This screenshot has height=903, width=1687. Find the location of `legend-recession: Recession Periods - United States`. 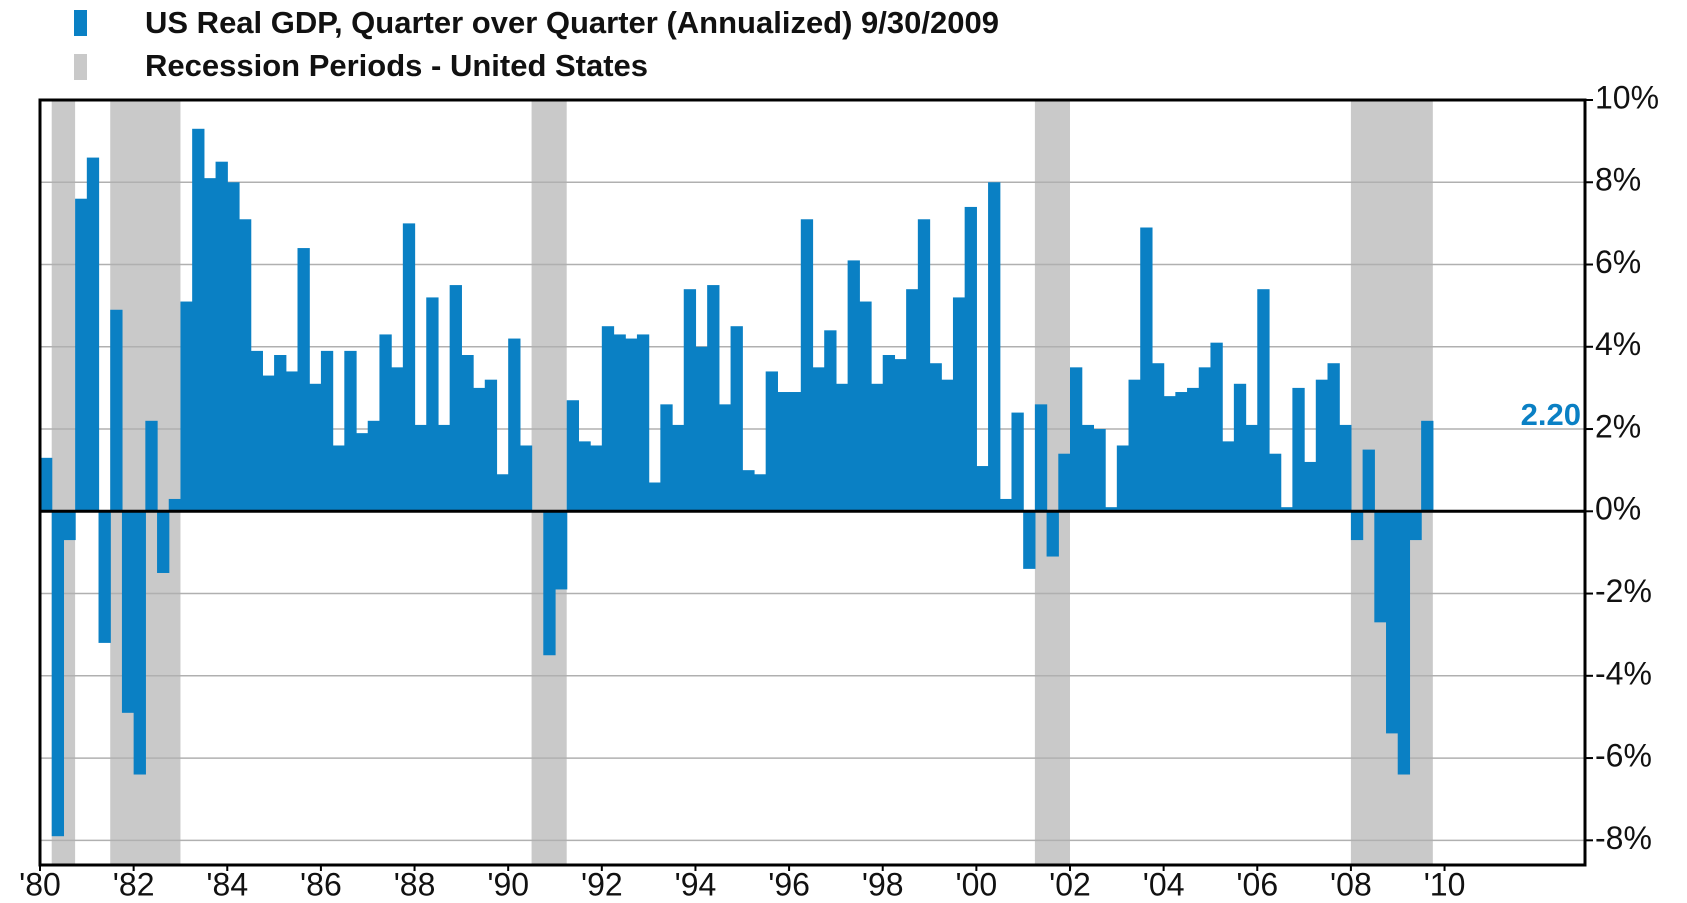

legend-recession: Recession Periods - United States is located at coordinates (396, 65).